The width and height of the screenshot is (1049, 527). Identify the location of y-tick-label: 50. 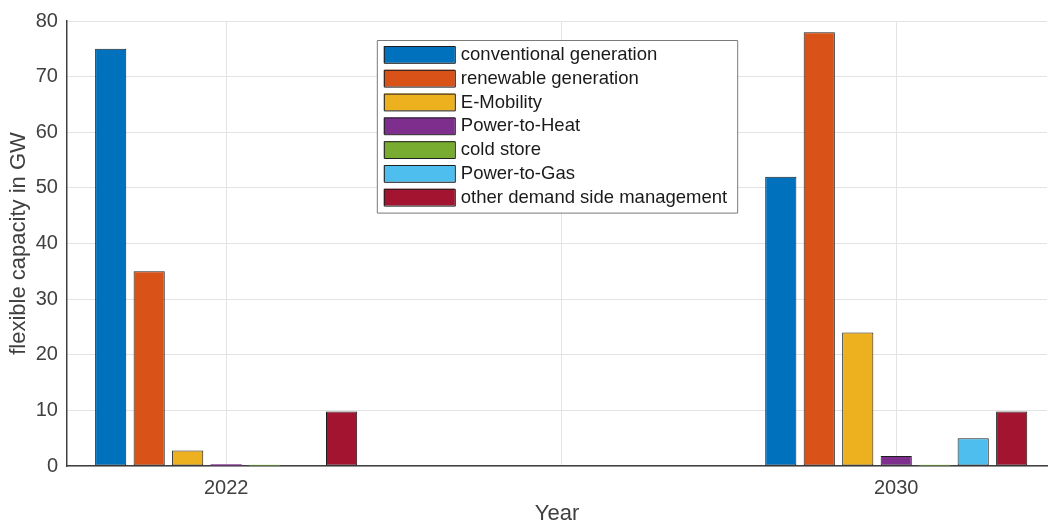
(46, 186).